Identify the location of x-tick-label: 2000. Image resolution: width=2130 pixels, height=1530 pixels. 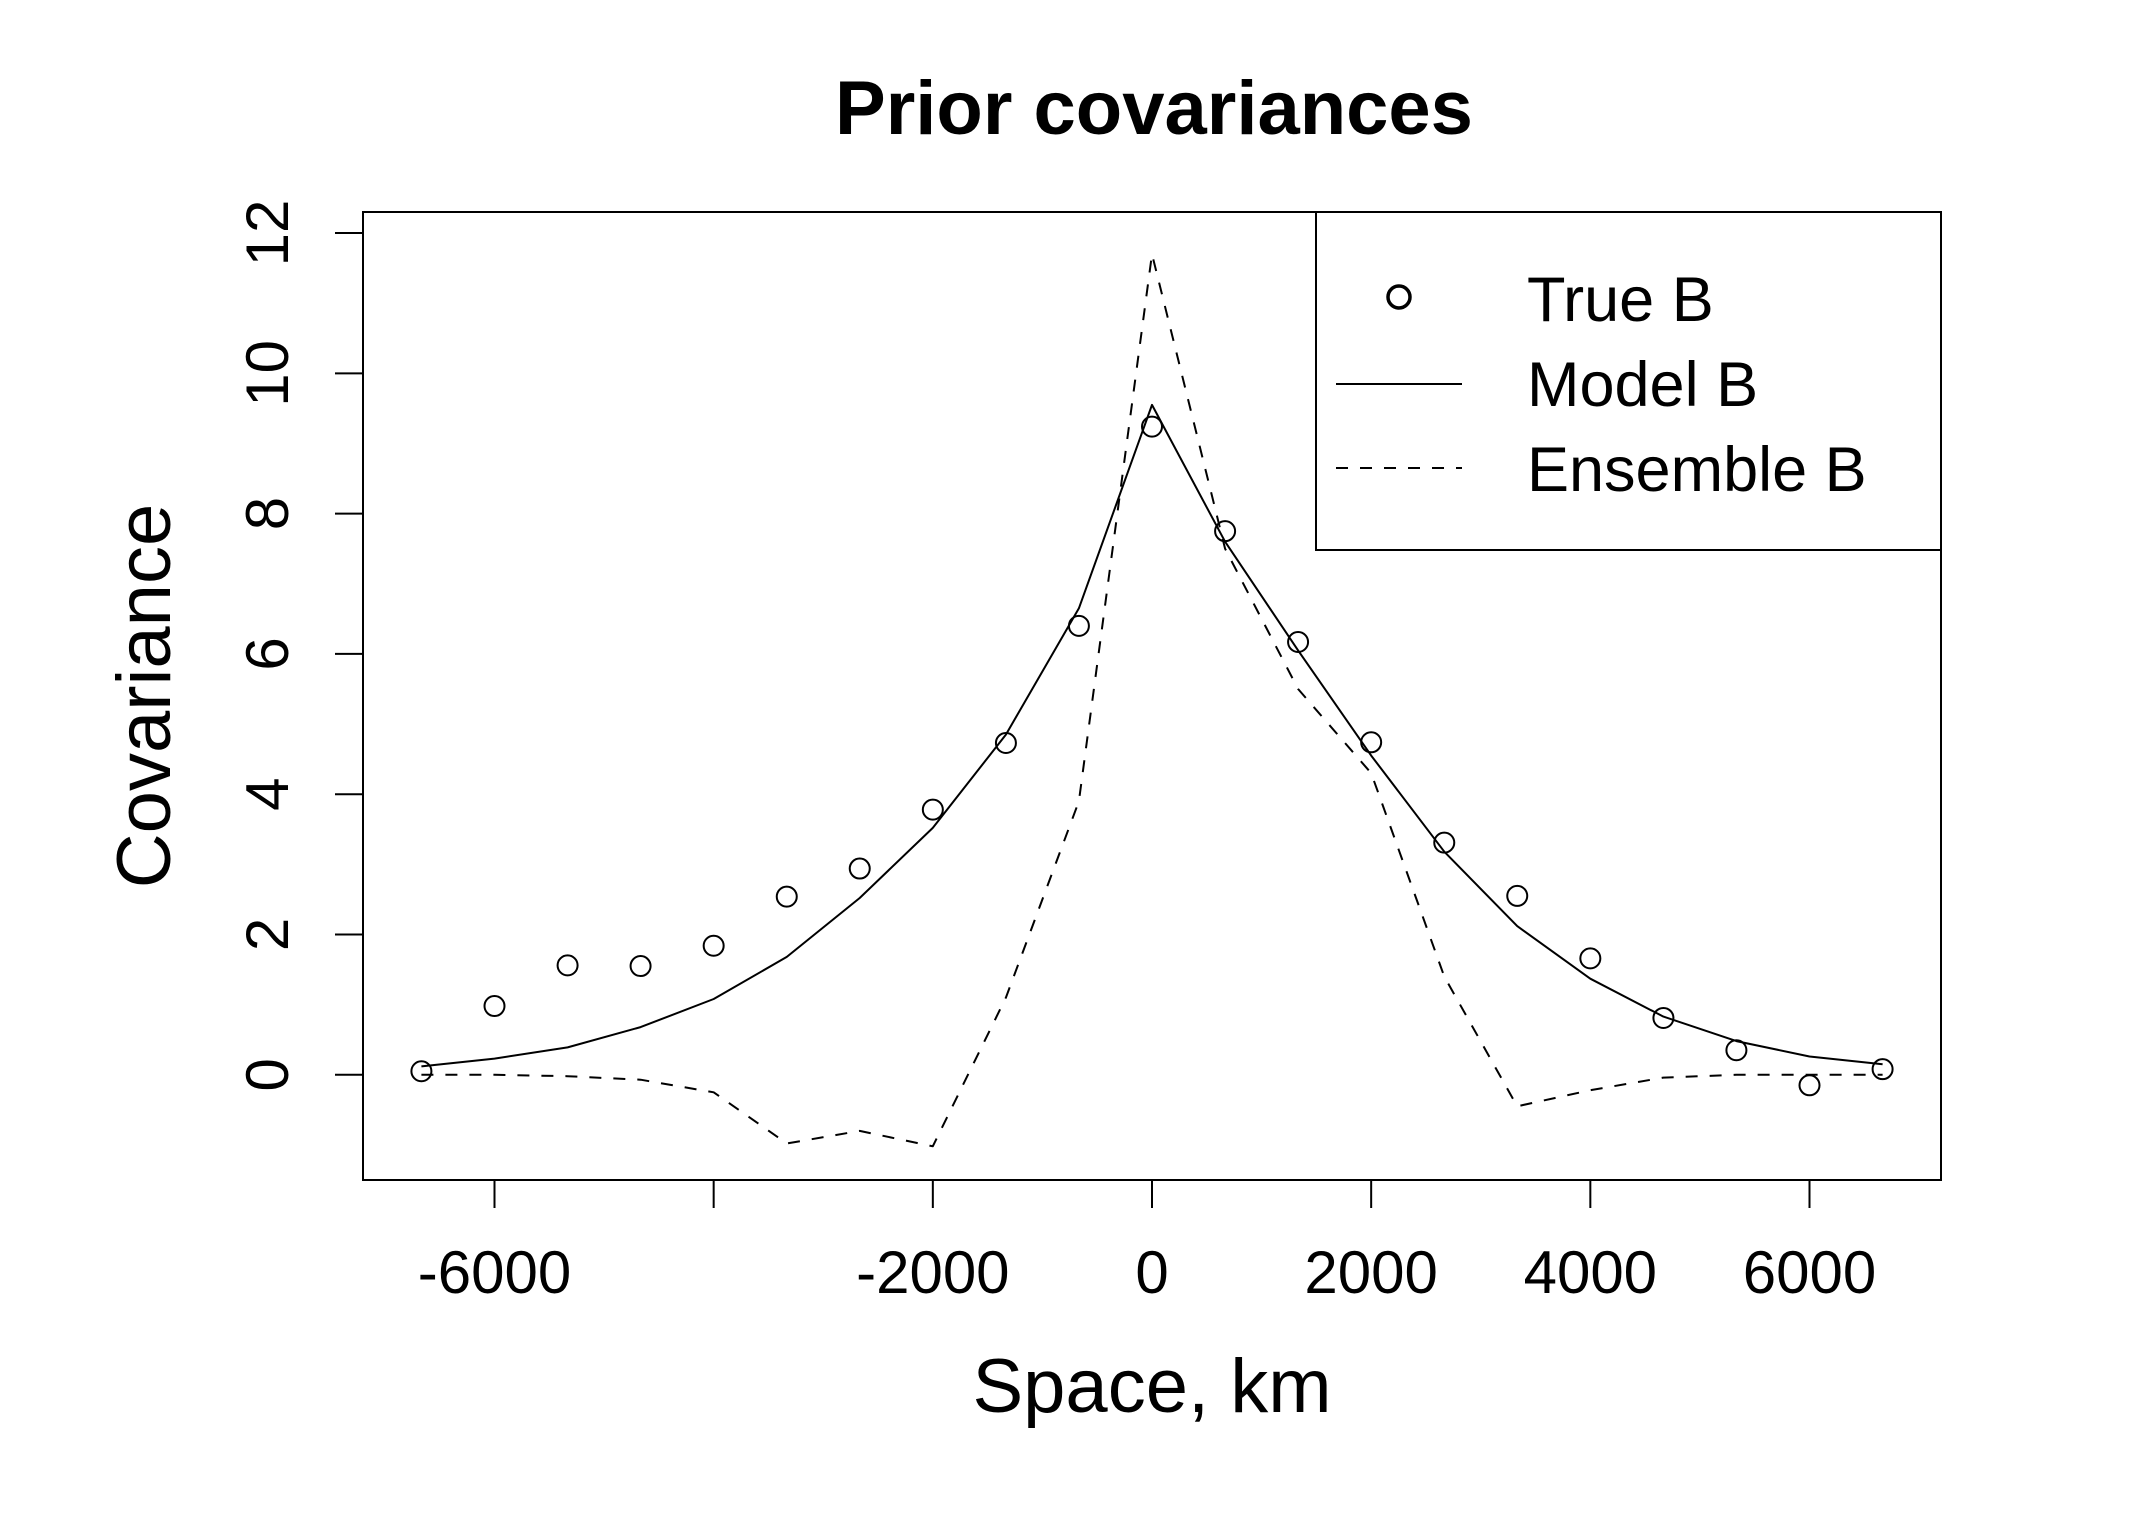
(1370, 1272).